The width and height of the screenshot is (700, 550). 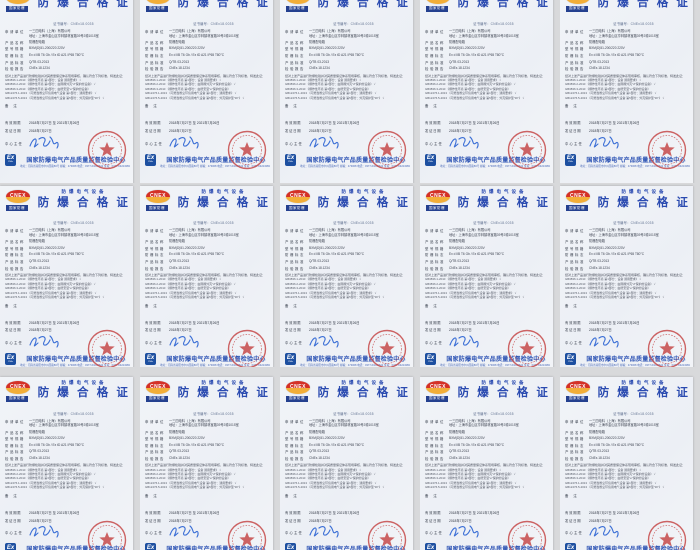 What do you see at coordinates (15, 42) in the screenshot?
I see `field-label: 产品名称` at bounding box center [15, 42].